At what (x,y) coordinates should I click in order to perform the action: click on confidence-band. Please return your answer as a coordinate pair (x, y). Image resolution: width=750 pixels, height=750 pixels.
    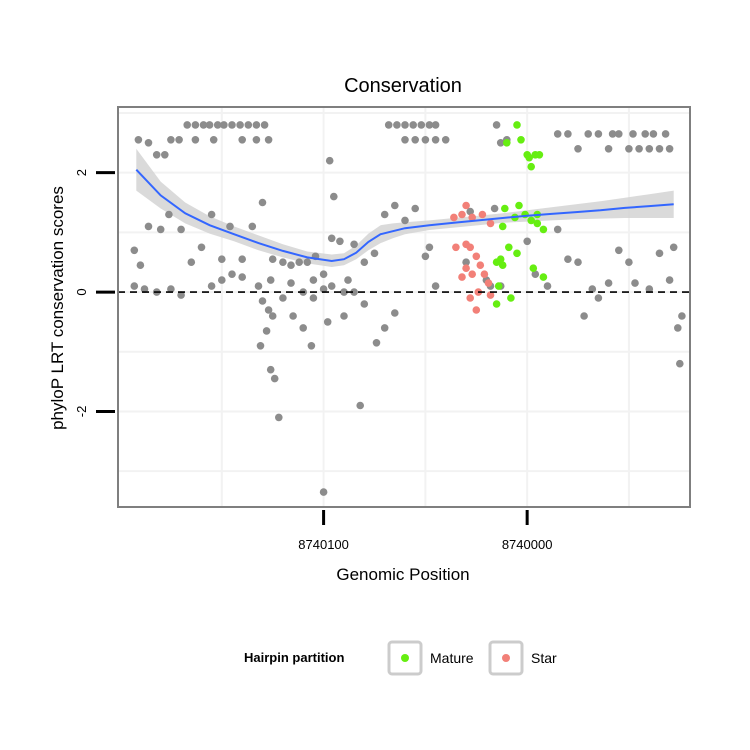
    Looking at the image, I should click on (405, 207).